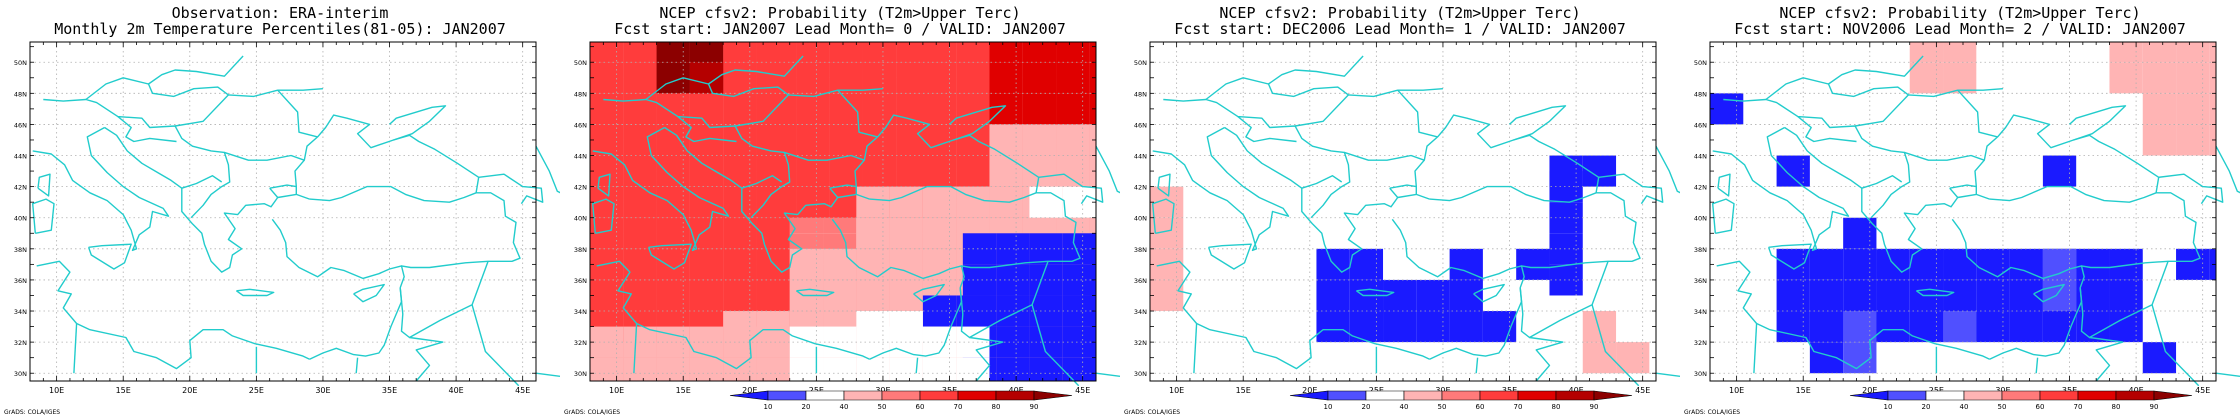 This screenshot has height=420, width=2240. What do you see at coordinates (2202, 390) in the screenshot?
I see `lon-tick-label: 45E` at bounding box center [2202, 390].